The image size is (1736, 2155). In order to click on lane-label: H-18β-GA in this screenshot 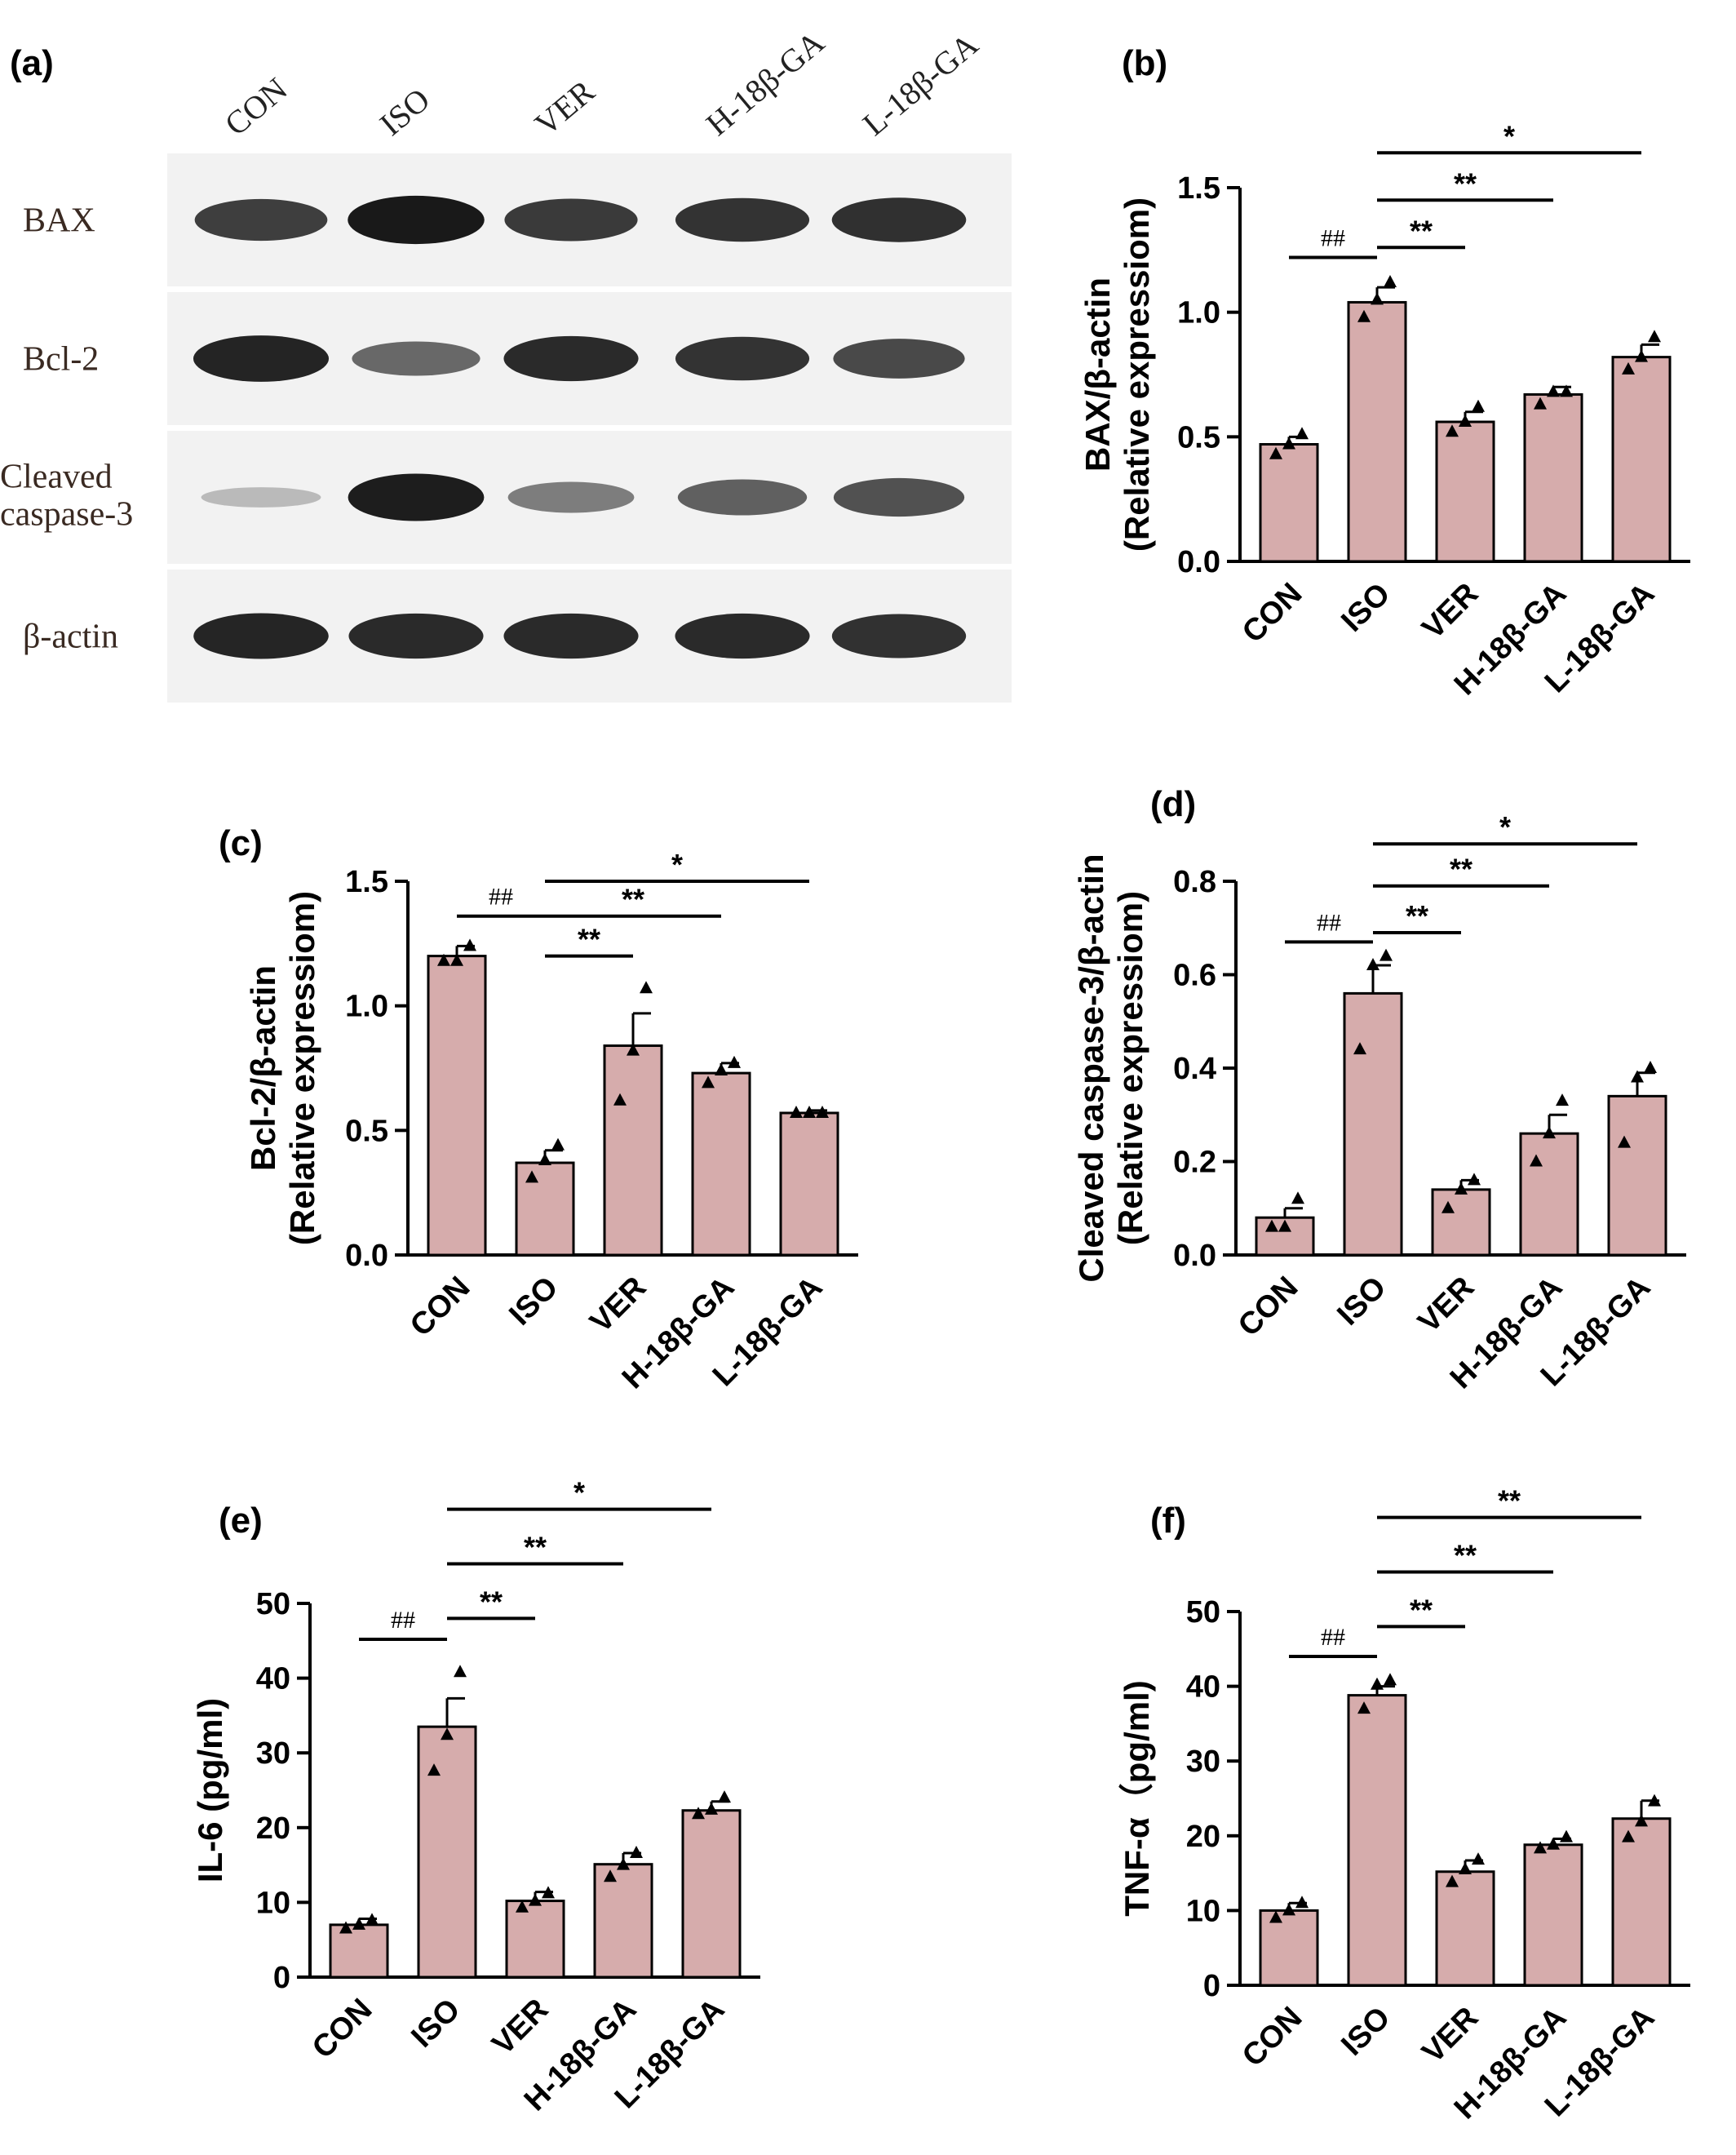, I will do `click(765, 83)`.